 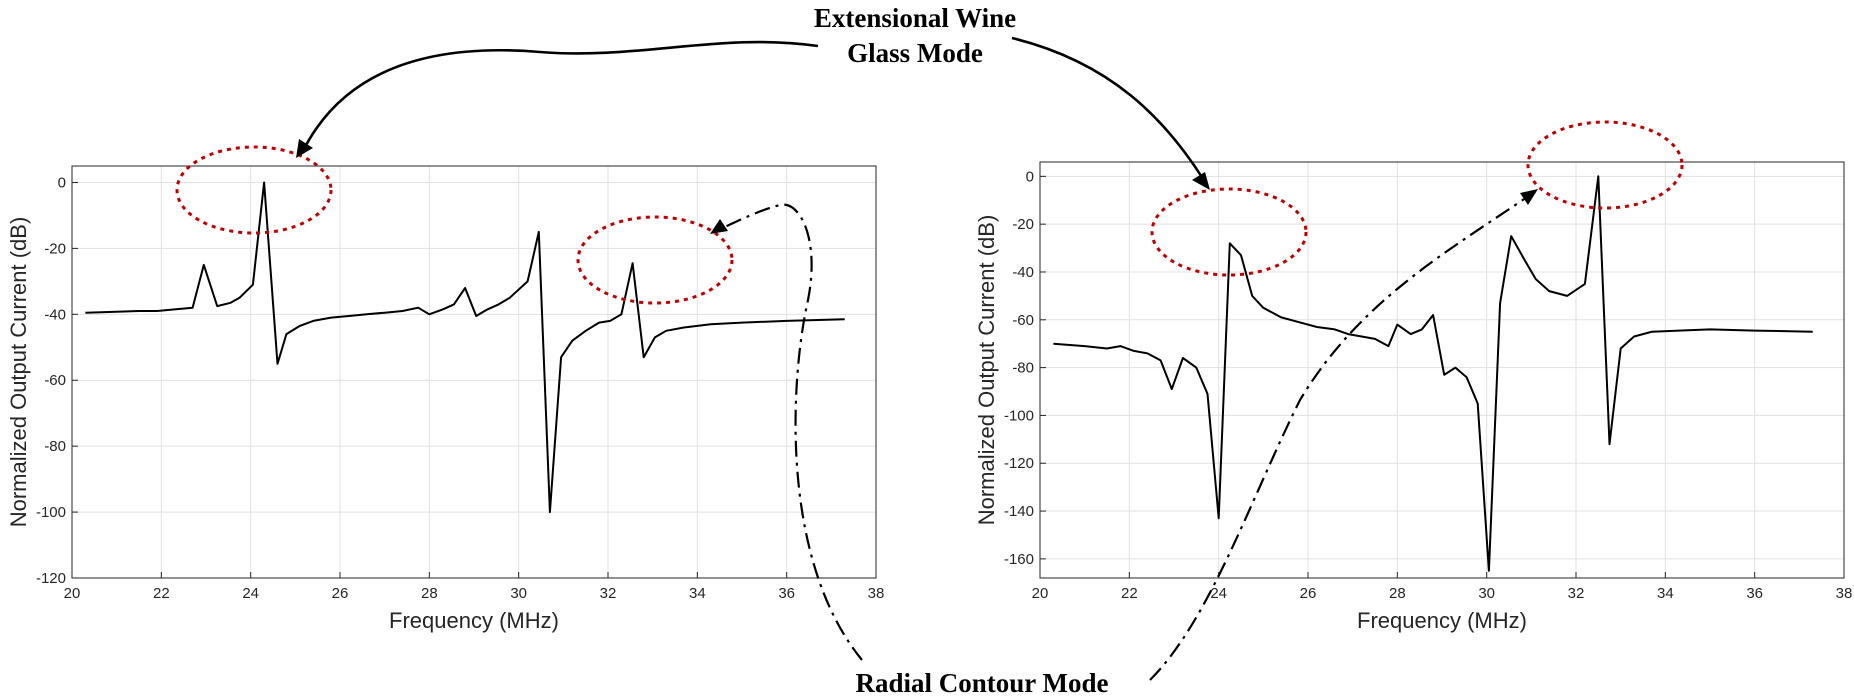 What do you see at coordinates (51, 578) in the screenshot?
I see `left-ytick-label-6: -120` at bounding box center [51, 578].